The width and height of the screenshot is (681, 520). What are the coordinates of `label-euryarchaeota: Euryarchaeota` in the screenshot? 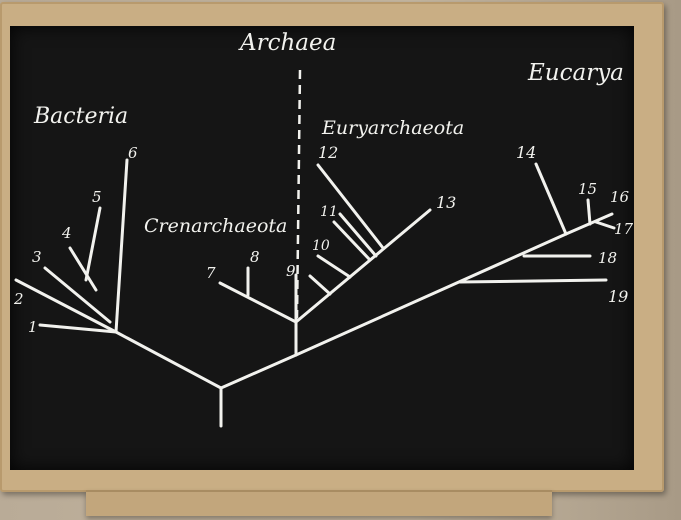 It's located at (392, 128).